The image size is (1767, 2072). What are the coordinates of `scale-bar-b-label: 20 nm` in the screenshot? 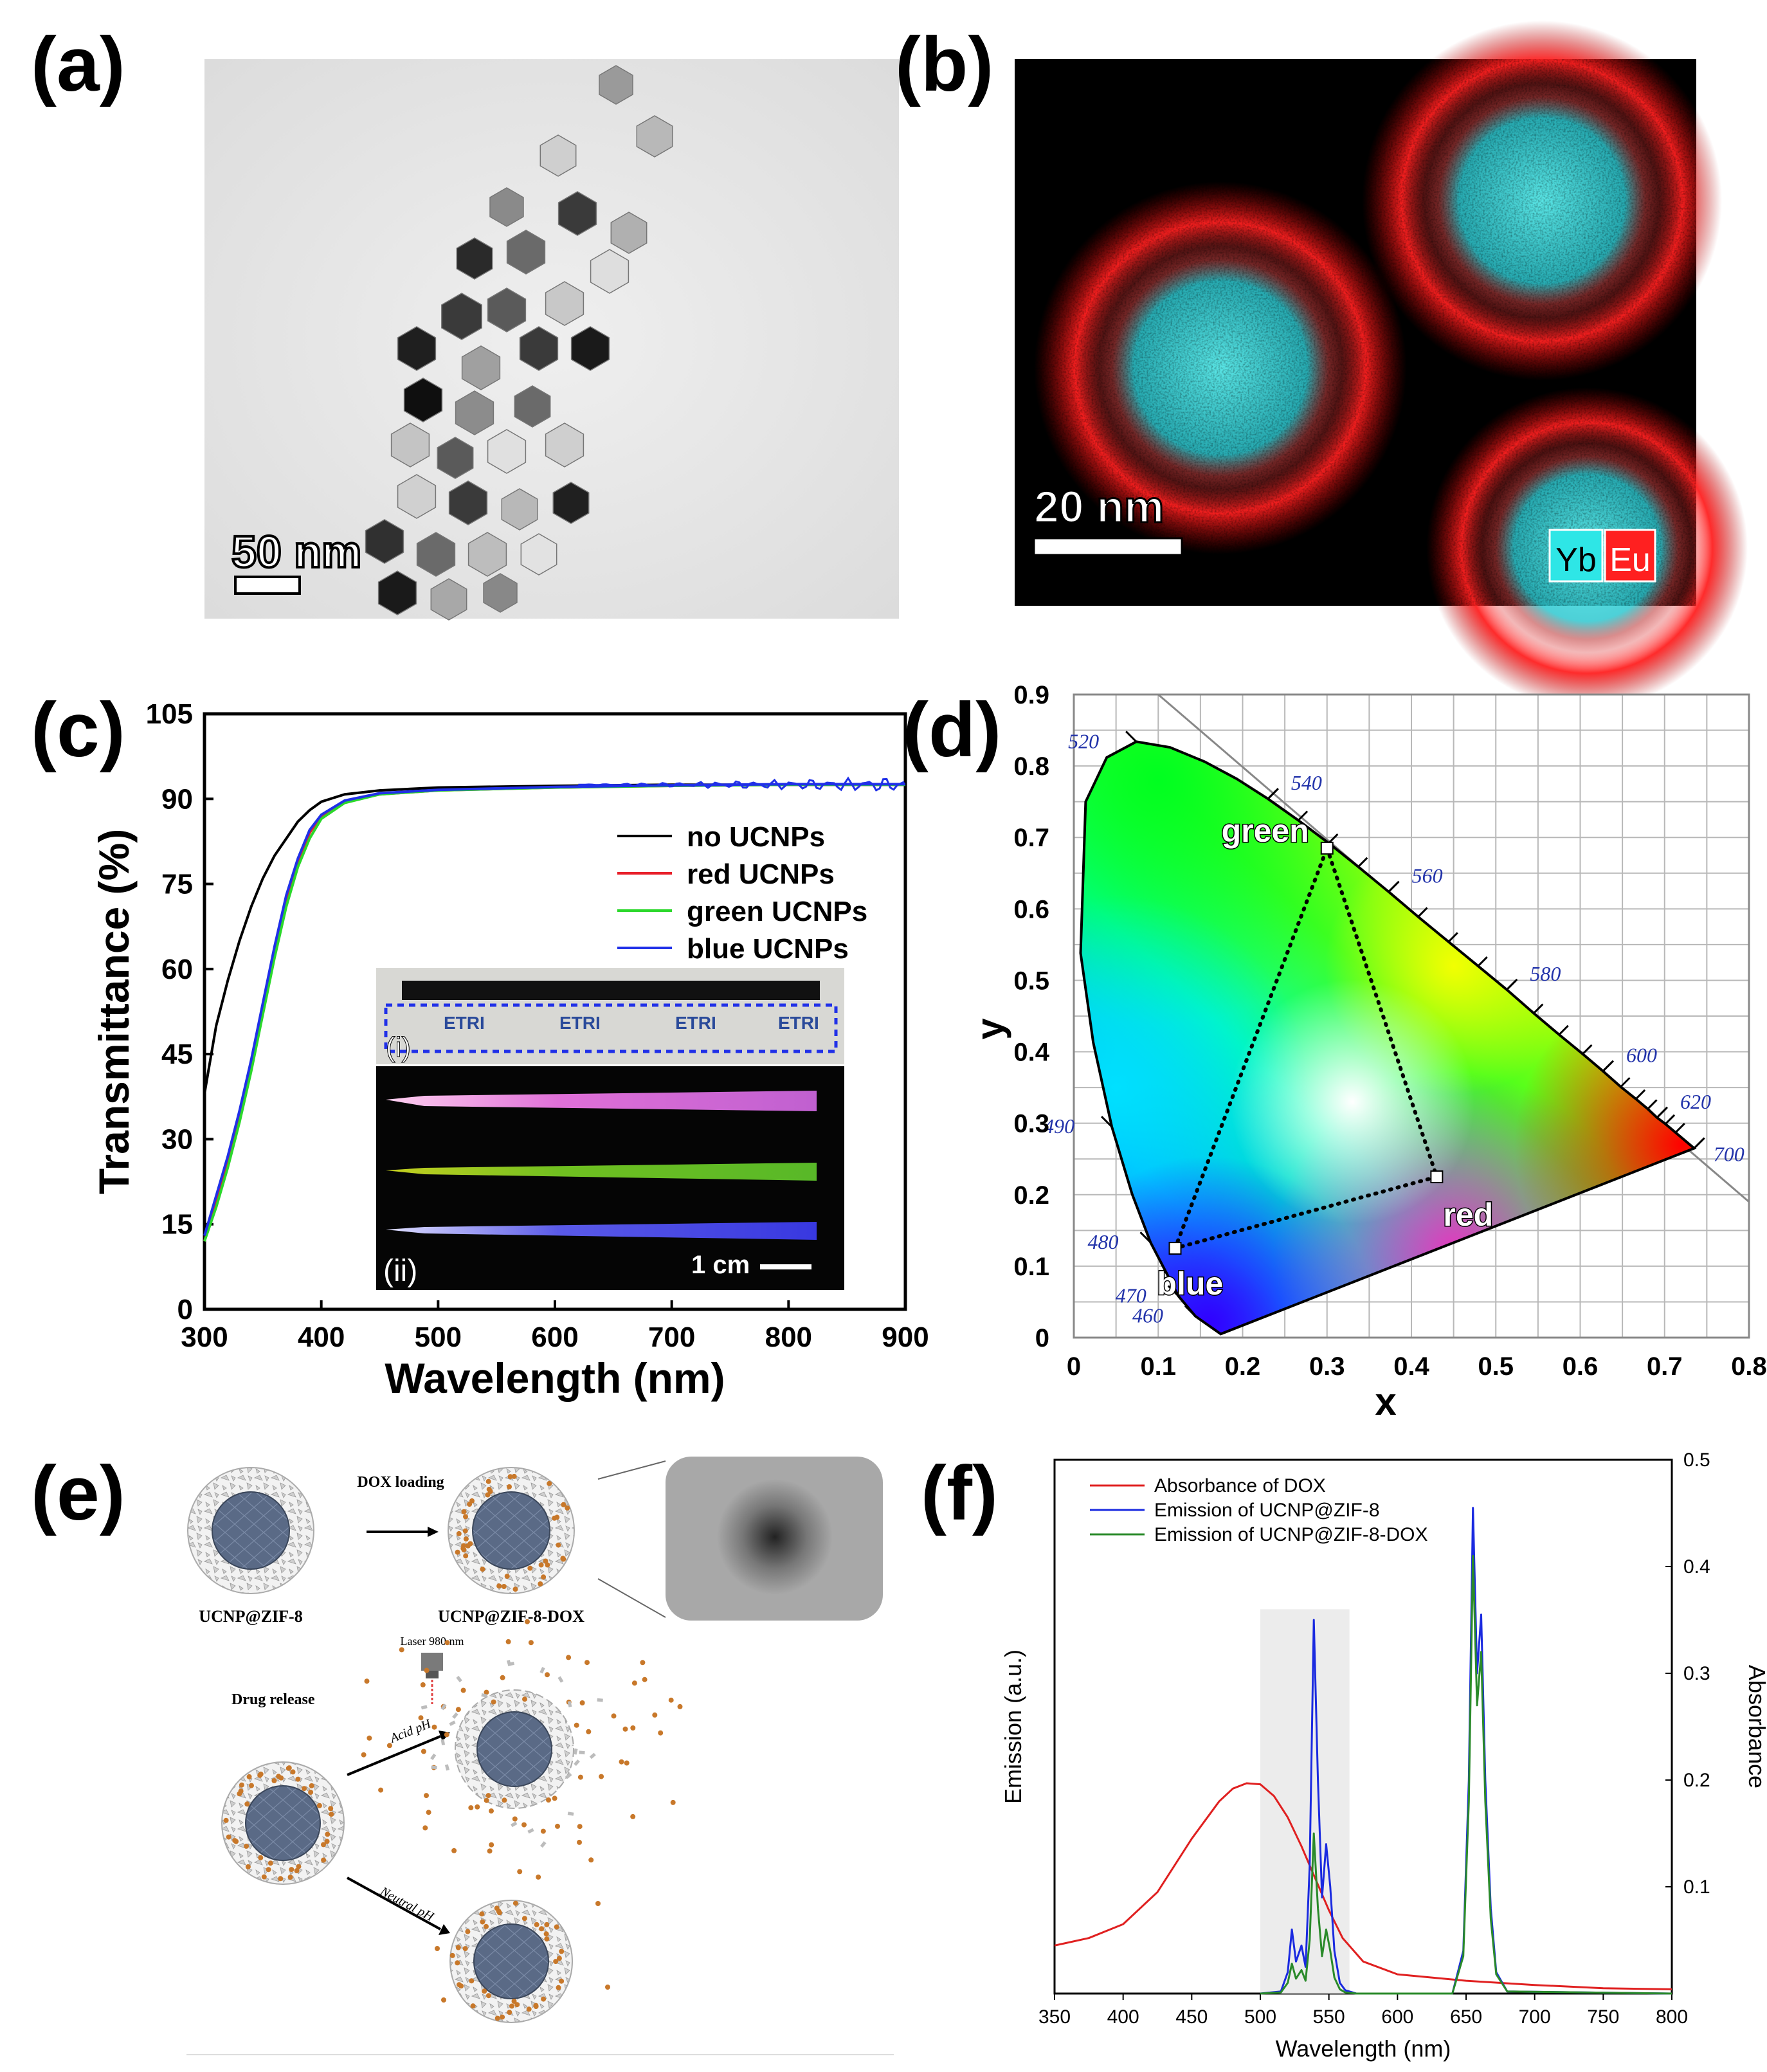 It's located at (1099, 507).